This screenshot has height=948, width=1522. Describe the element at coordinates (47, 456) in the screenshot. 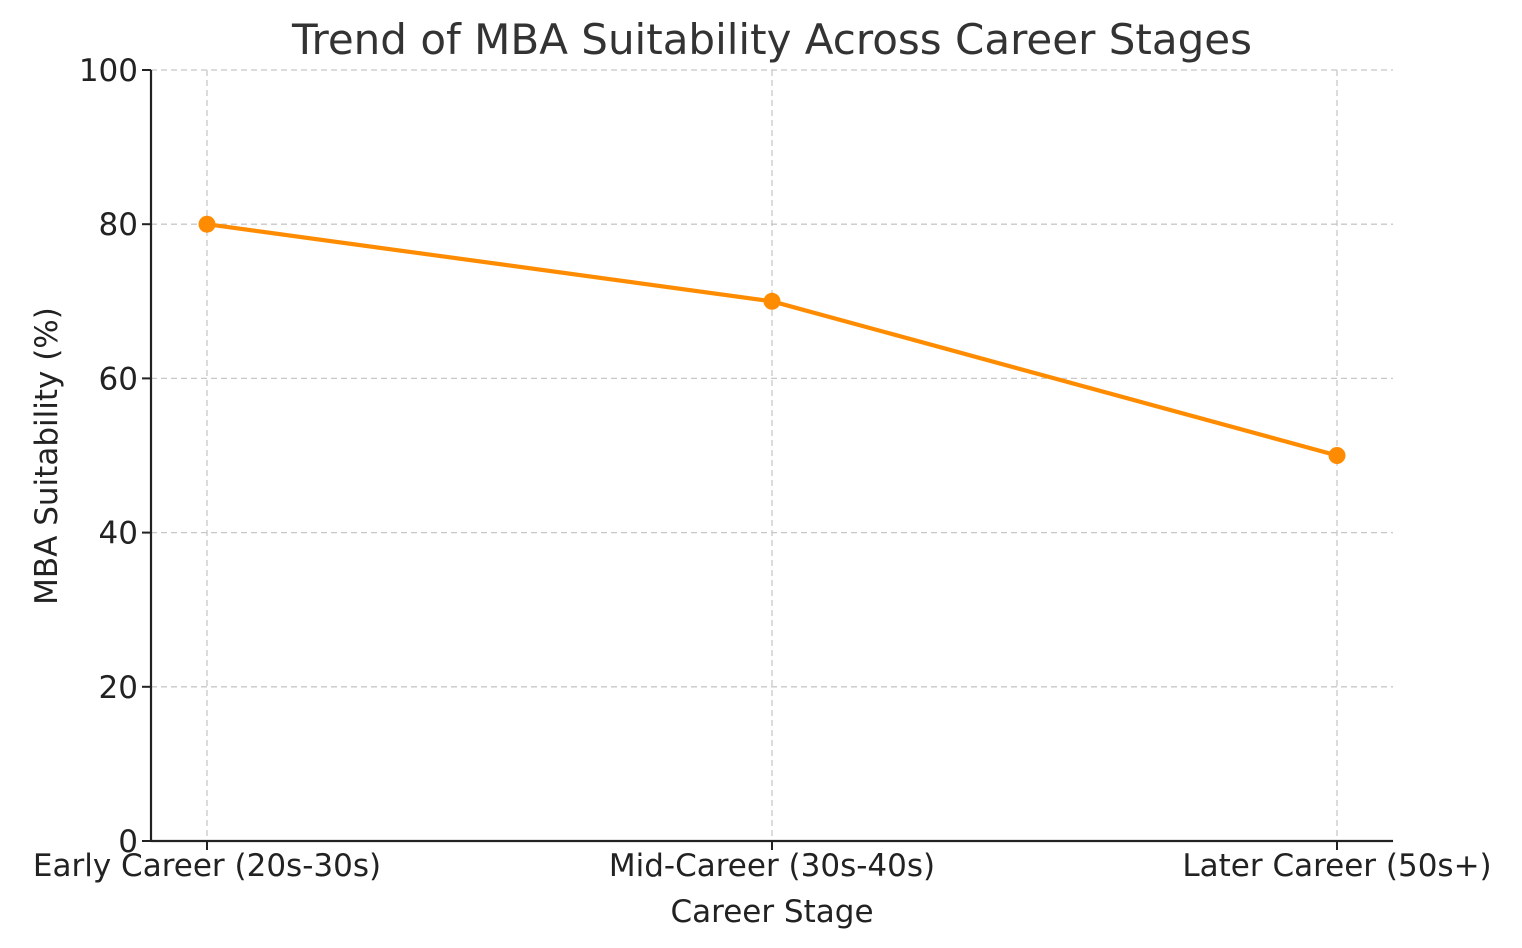

I see `y-axis-label: MBA Suitability (%)` at that location.